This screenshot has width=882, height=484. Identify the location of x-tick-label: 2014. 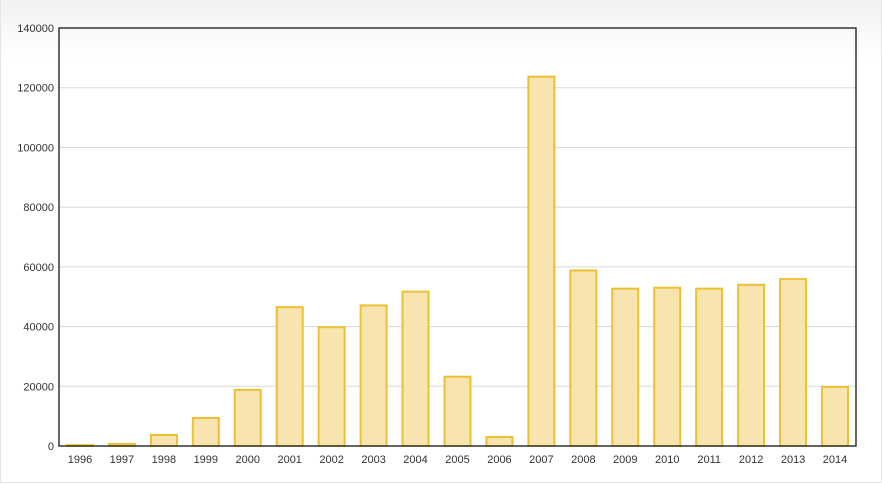
(835, 460).